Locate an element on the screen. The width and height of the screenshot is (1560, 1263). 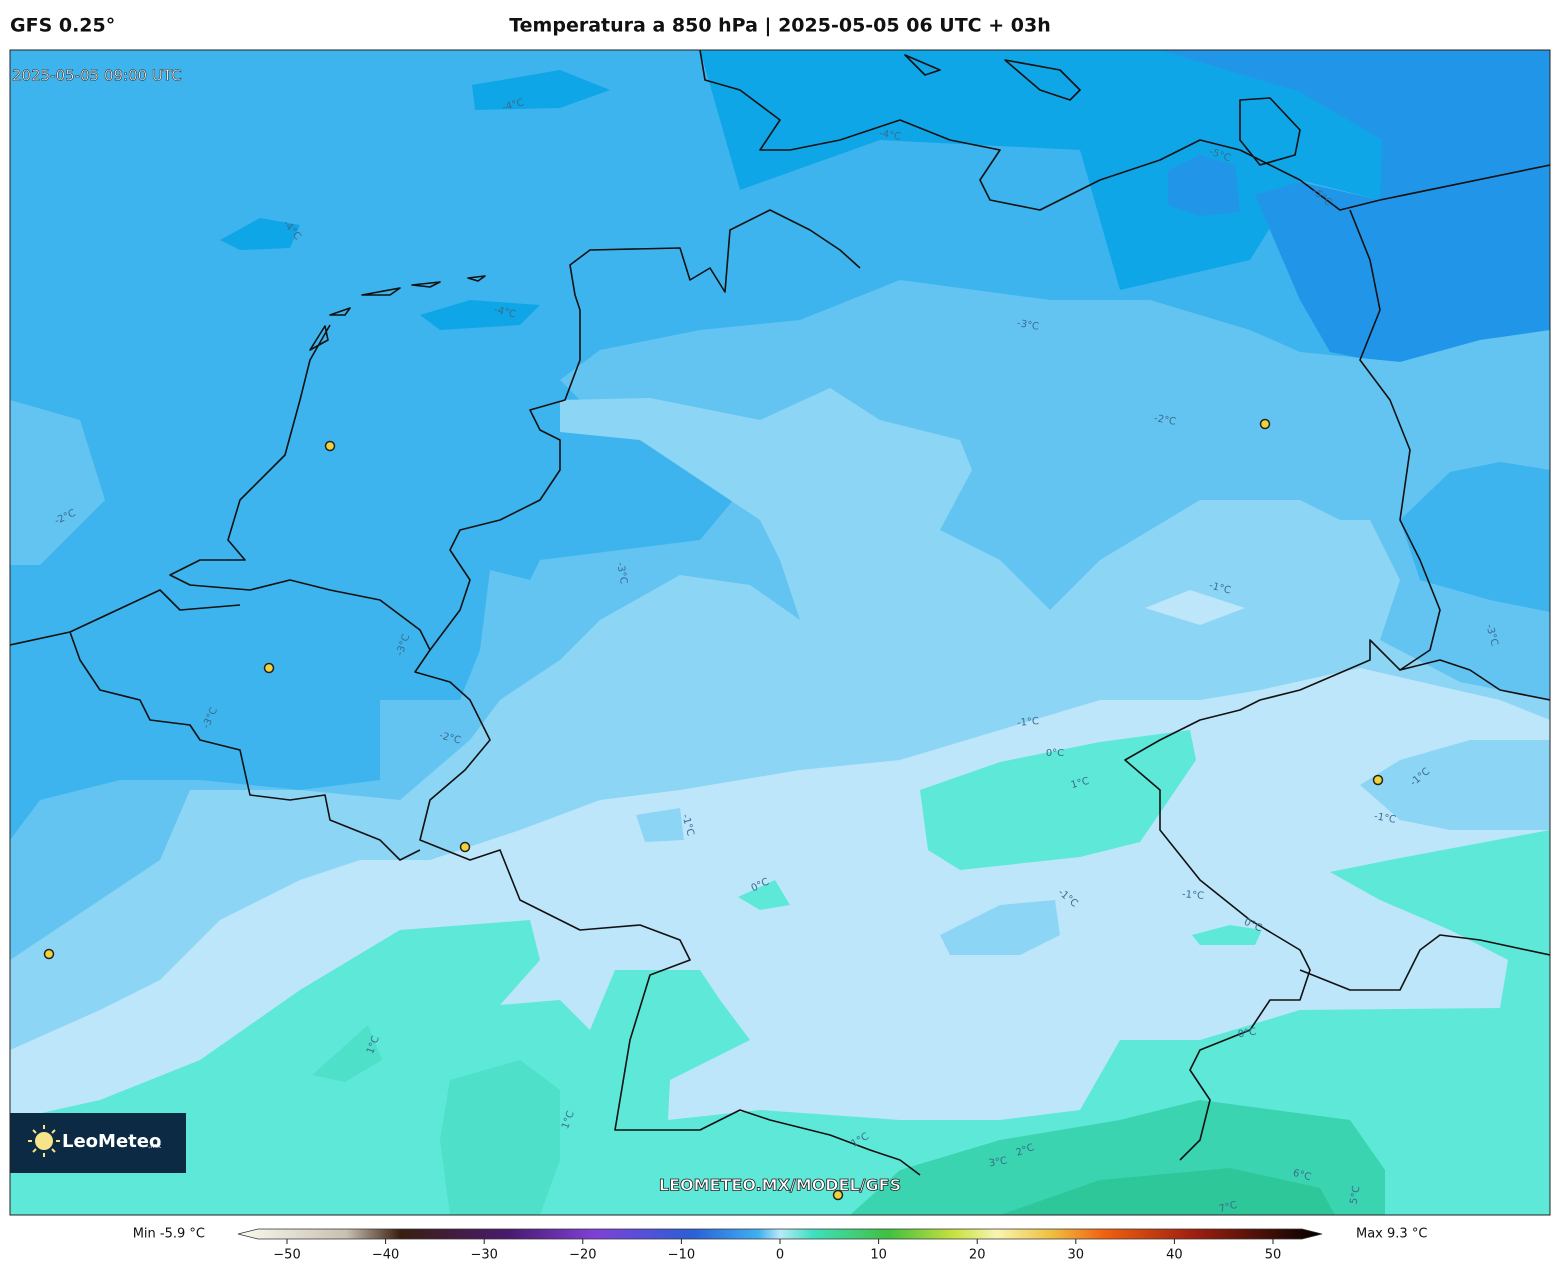
colorbar-tick-label: 50 is located at coordinates (1273, 1255).